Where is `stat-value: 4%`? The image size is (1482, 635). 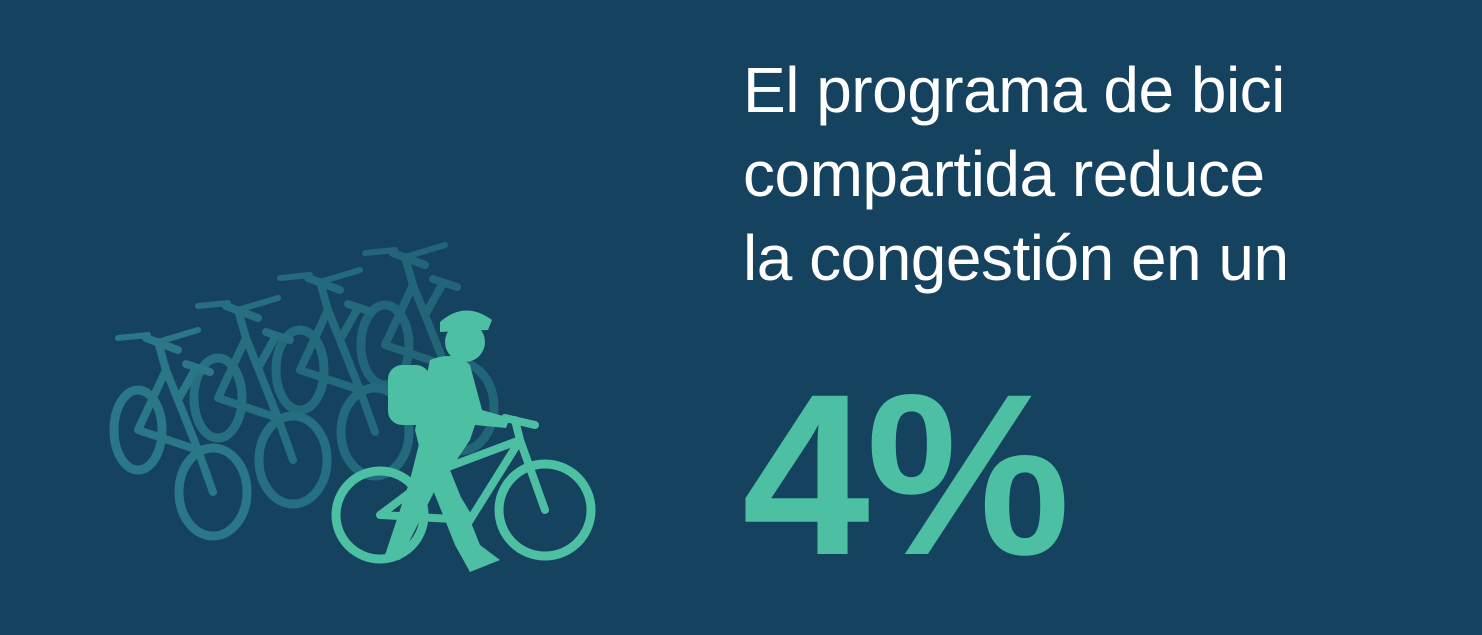
stat-value: 4% is located at coordinates (906, 474).